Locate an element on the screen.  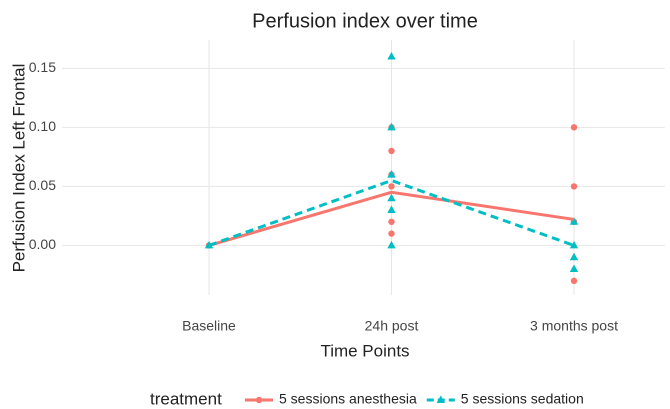
x-tick-label: 24h post is located at coordinates (392, 326).